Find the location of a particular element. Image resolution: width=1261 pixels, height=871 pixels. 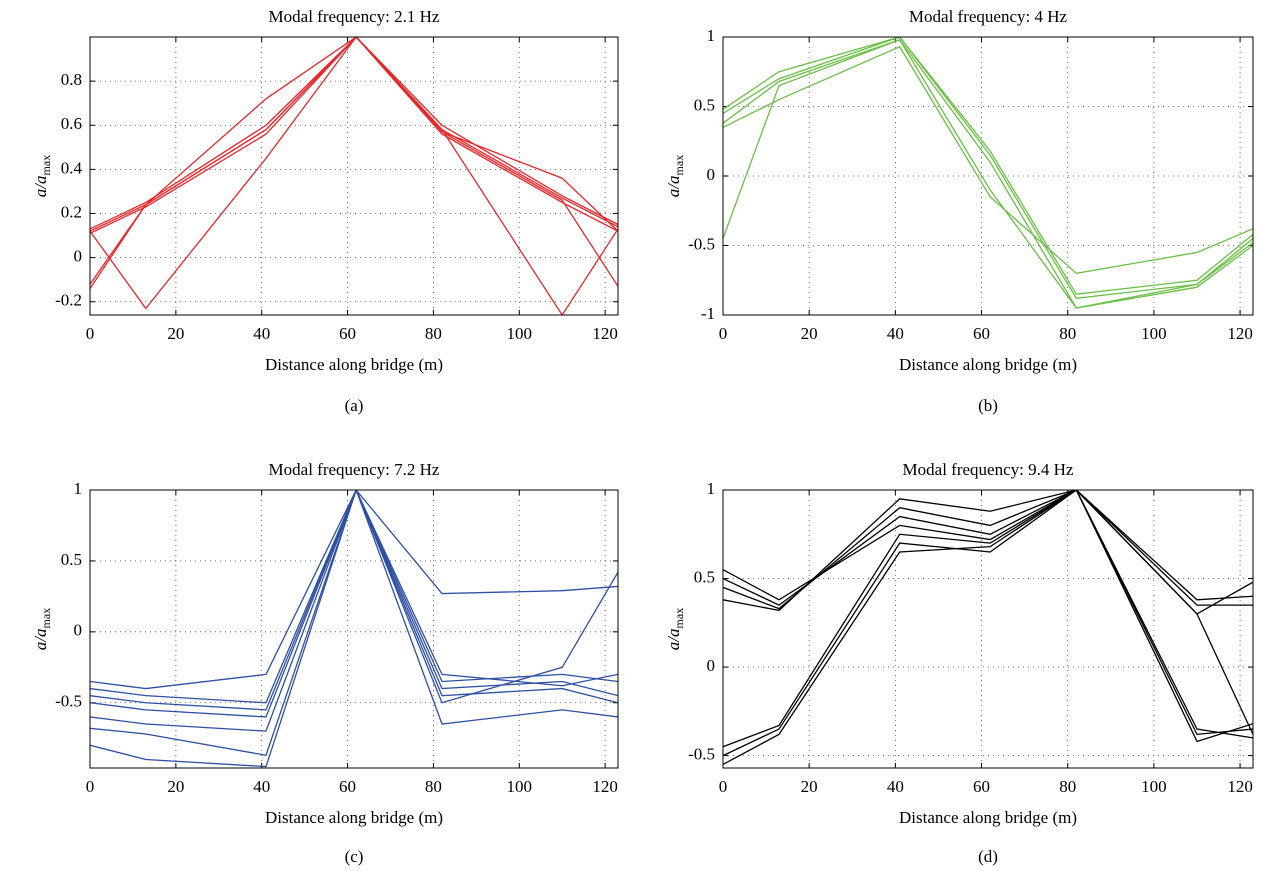

y-tick-label: 0.2 is located at coordinates (71, 211).